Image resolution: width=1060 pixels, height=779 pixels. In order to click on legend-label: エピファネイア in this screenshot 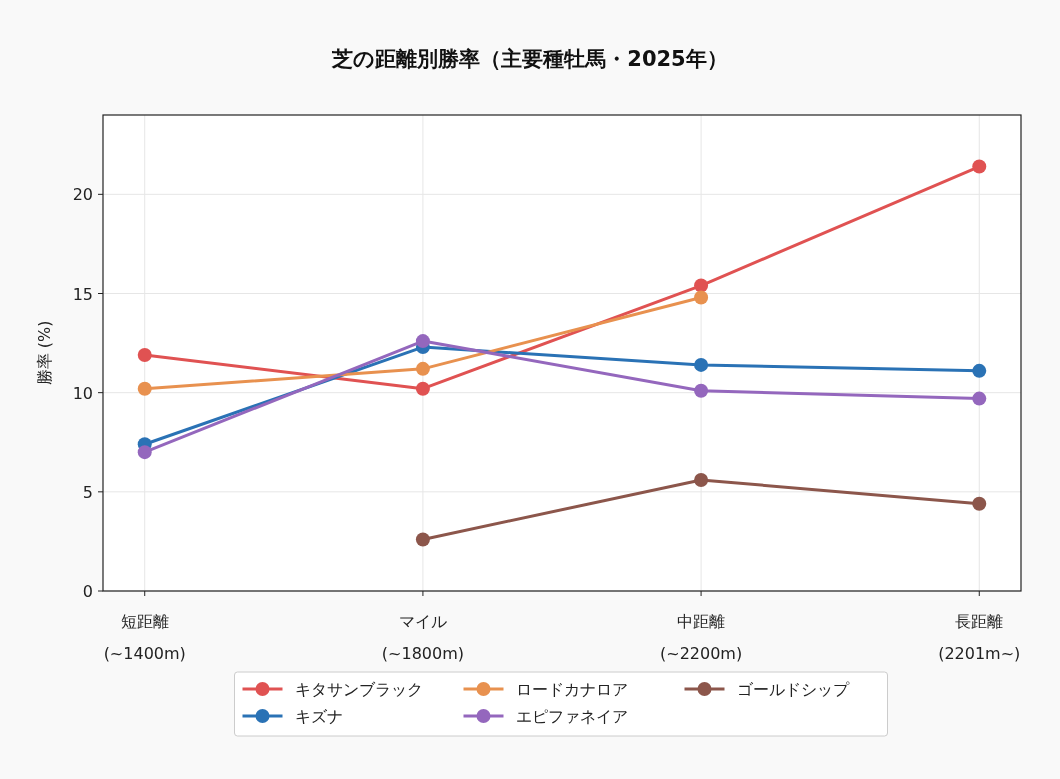, I will do `click(571, 716)`.